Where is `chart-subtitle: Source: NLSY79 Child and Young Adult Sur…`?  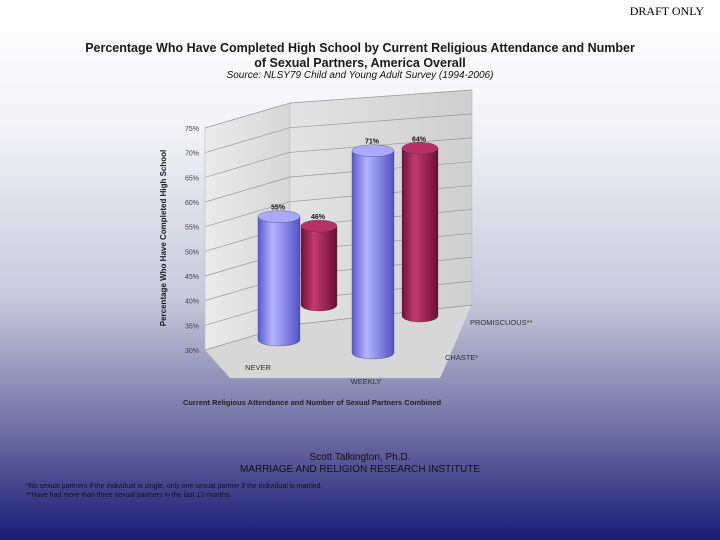
chart-subtitle: Source: NLSY79 Child and Young Adult Sur… is located at coordinates (360, 75).